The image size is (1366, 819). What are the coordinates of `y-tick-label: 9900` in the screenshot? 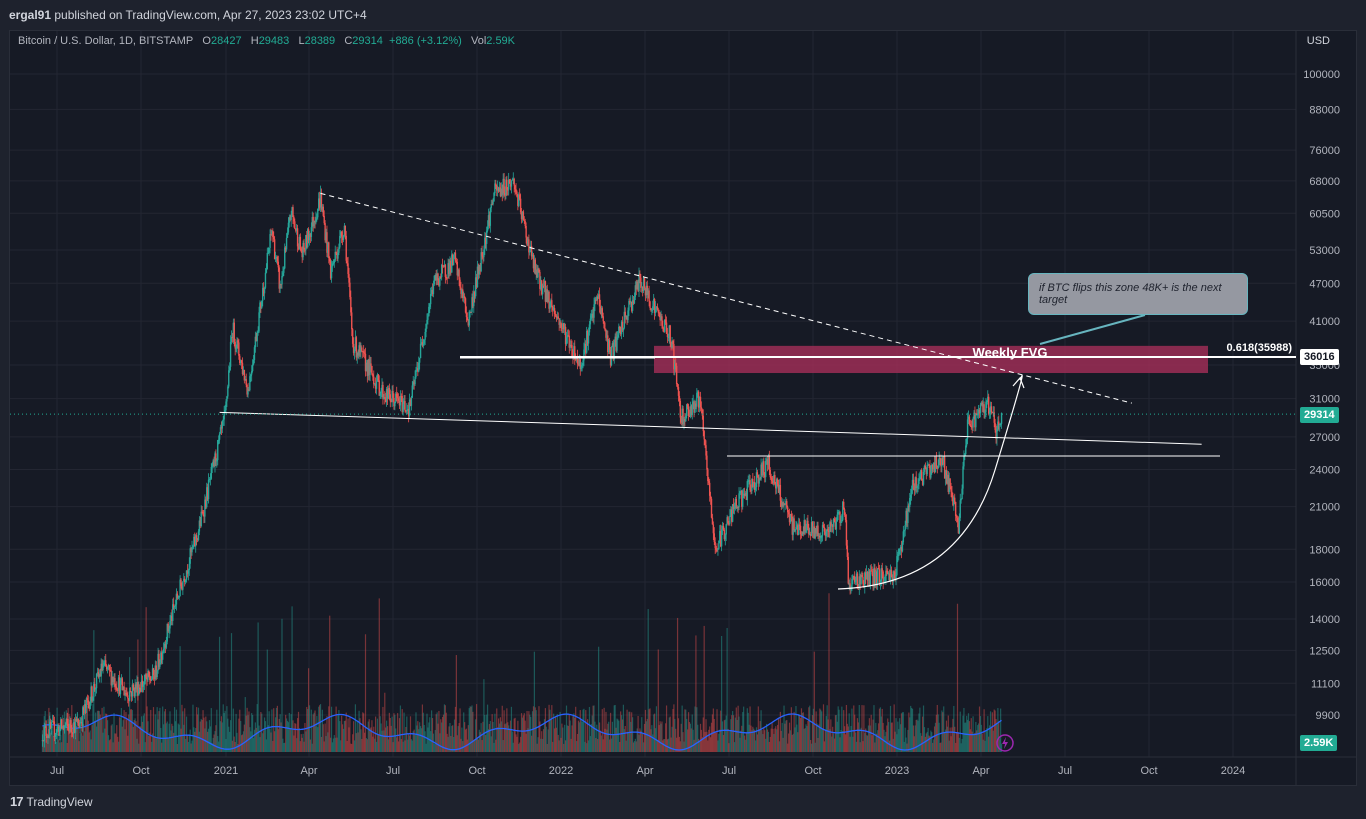 It's located at (1328, 716).